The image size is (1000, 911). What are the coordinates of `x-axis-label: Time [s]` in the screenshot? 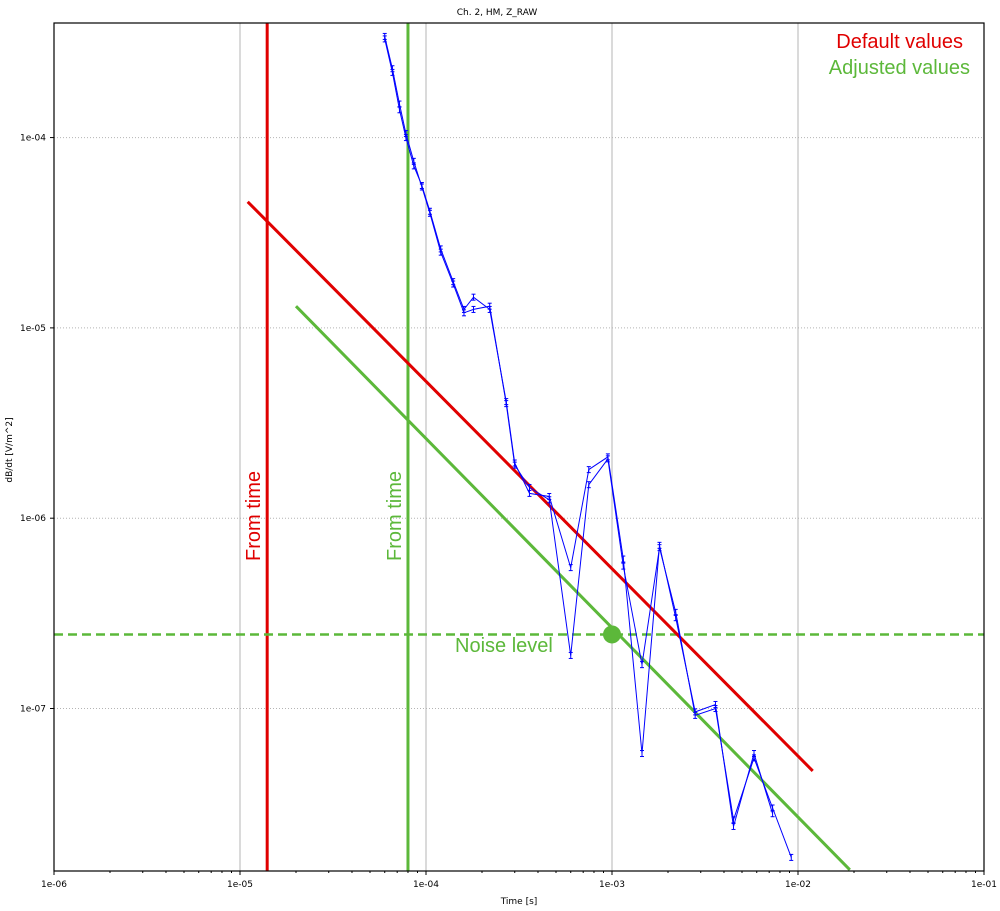 It's located at (519, 902).